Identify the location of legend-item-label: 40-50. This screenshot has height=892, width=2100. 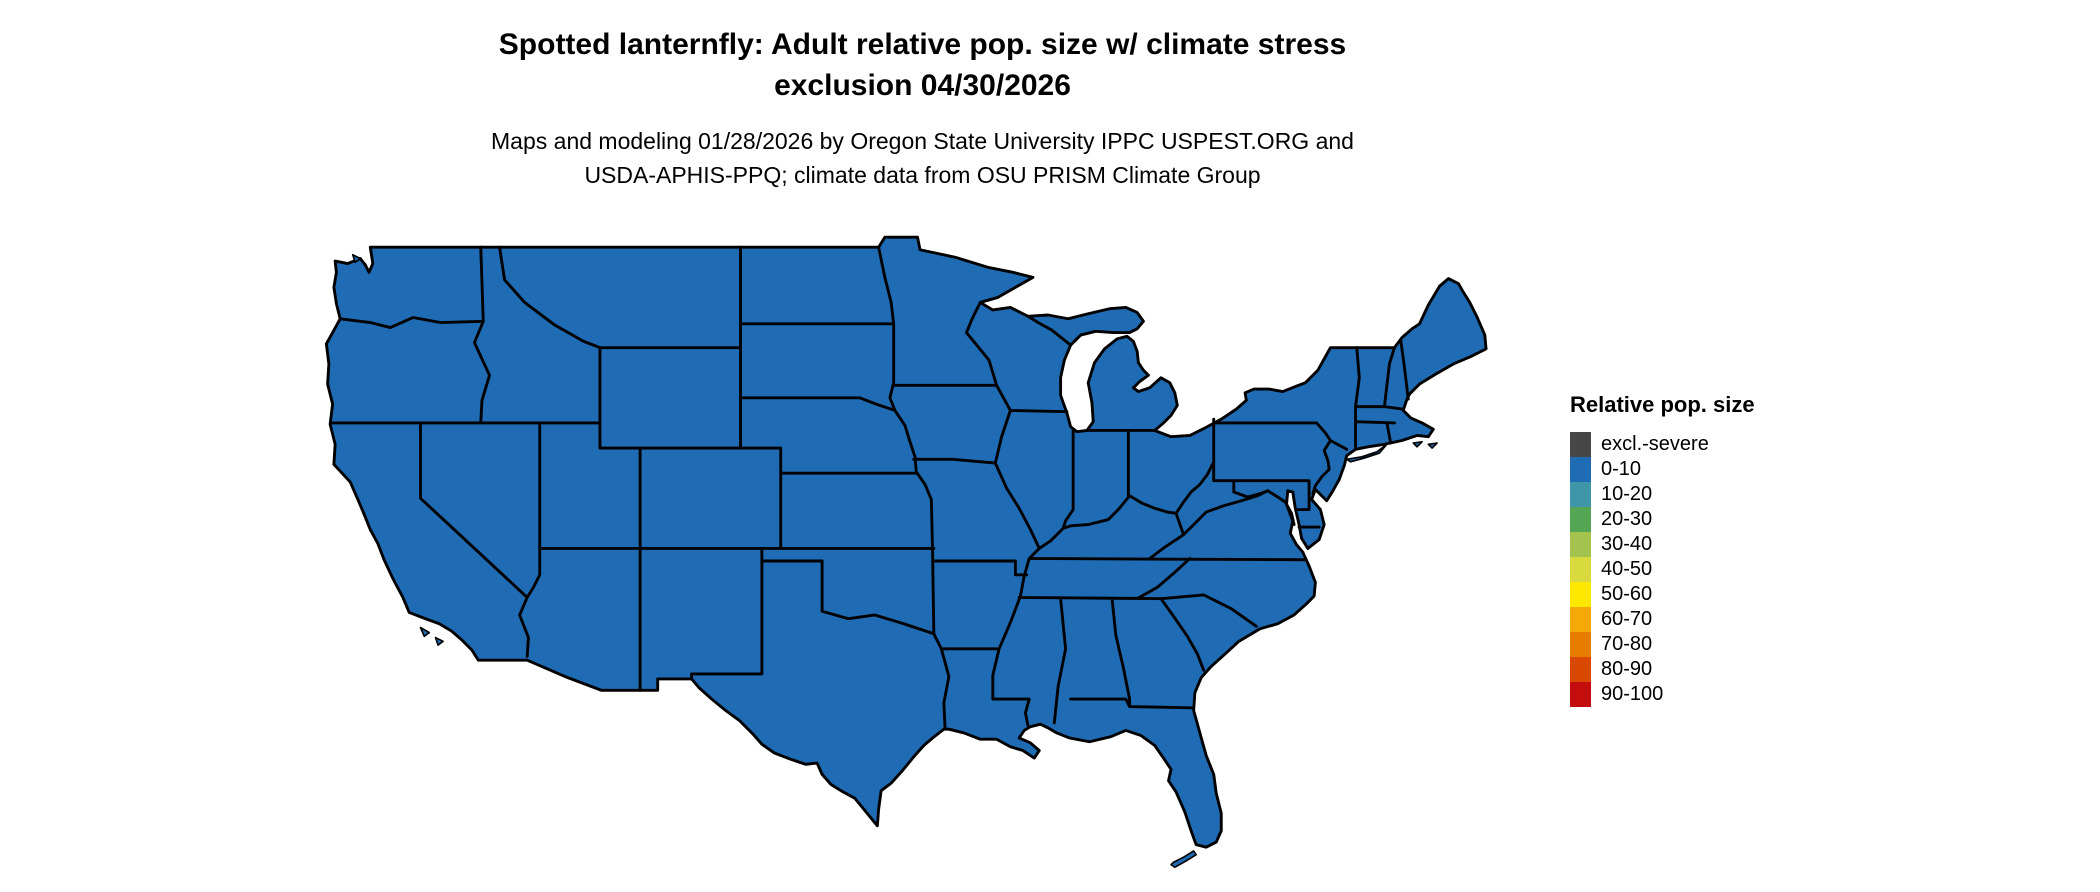
(1627, 569).